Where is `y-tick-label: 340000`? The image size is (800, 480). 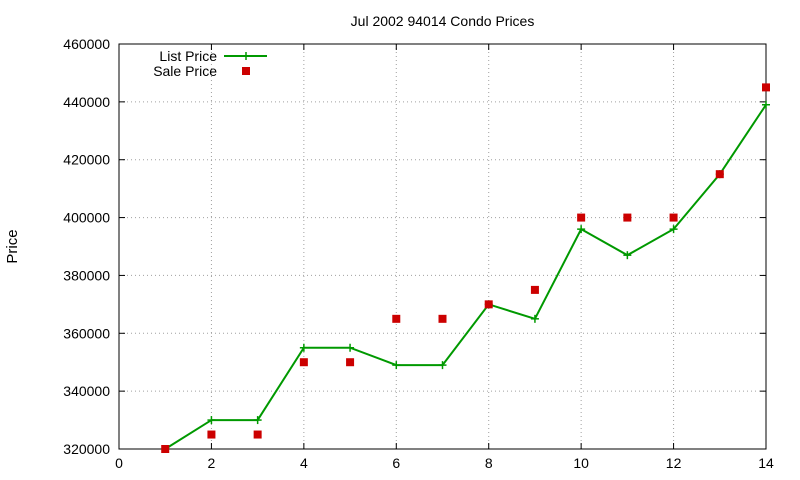 y-tick-label: 340000 is located at coordinates (86, 391).